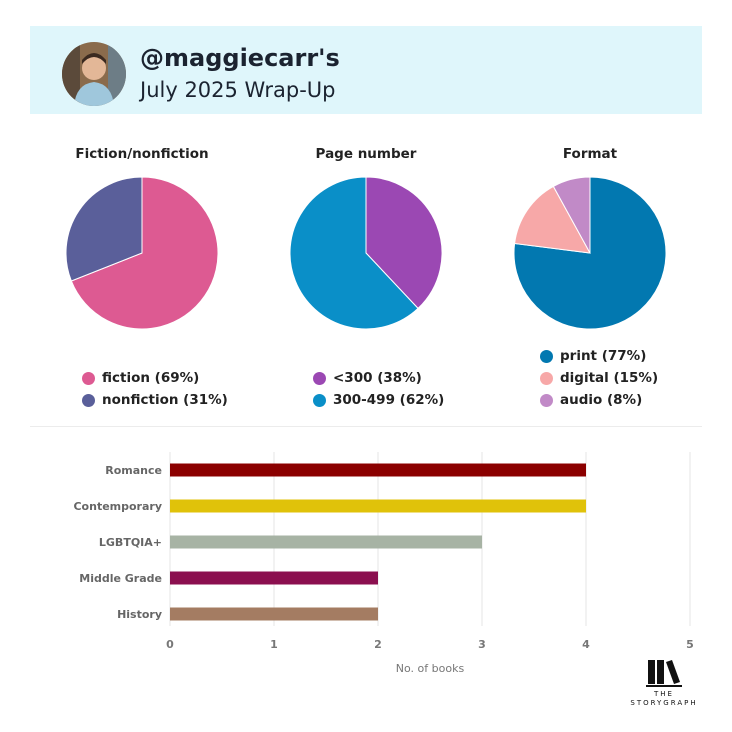 The width and height of the screenshot is (732, 732). I want to click on category-label: Romance, so click(133, 470).